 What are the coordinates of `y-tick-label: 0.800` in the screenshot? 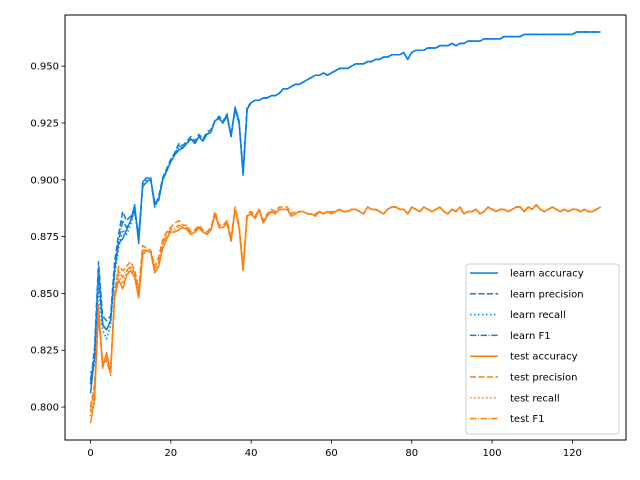 It's located at (44, 408).